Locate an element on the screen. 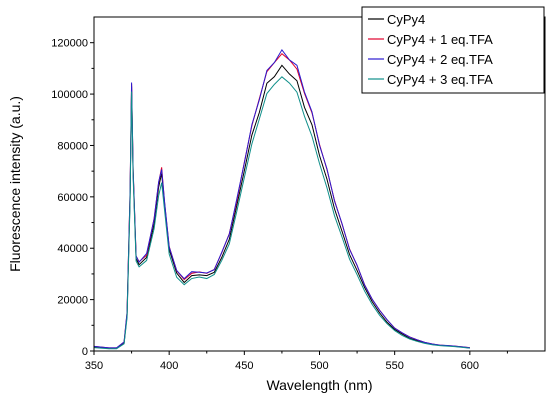 The height and width of the screenshot is (406, 550). y-tick-label: 20000 is located at coordinates (72, 301).